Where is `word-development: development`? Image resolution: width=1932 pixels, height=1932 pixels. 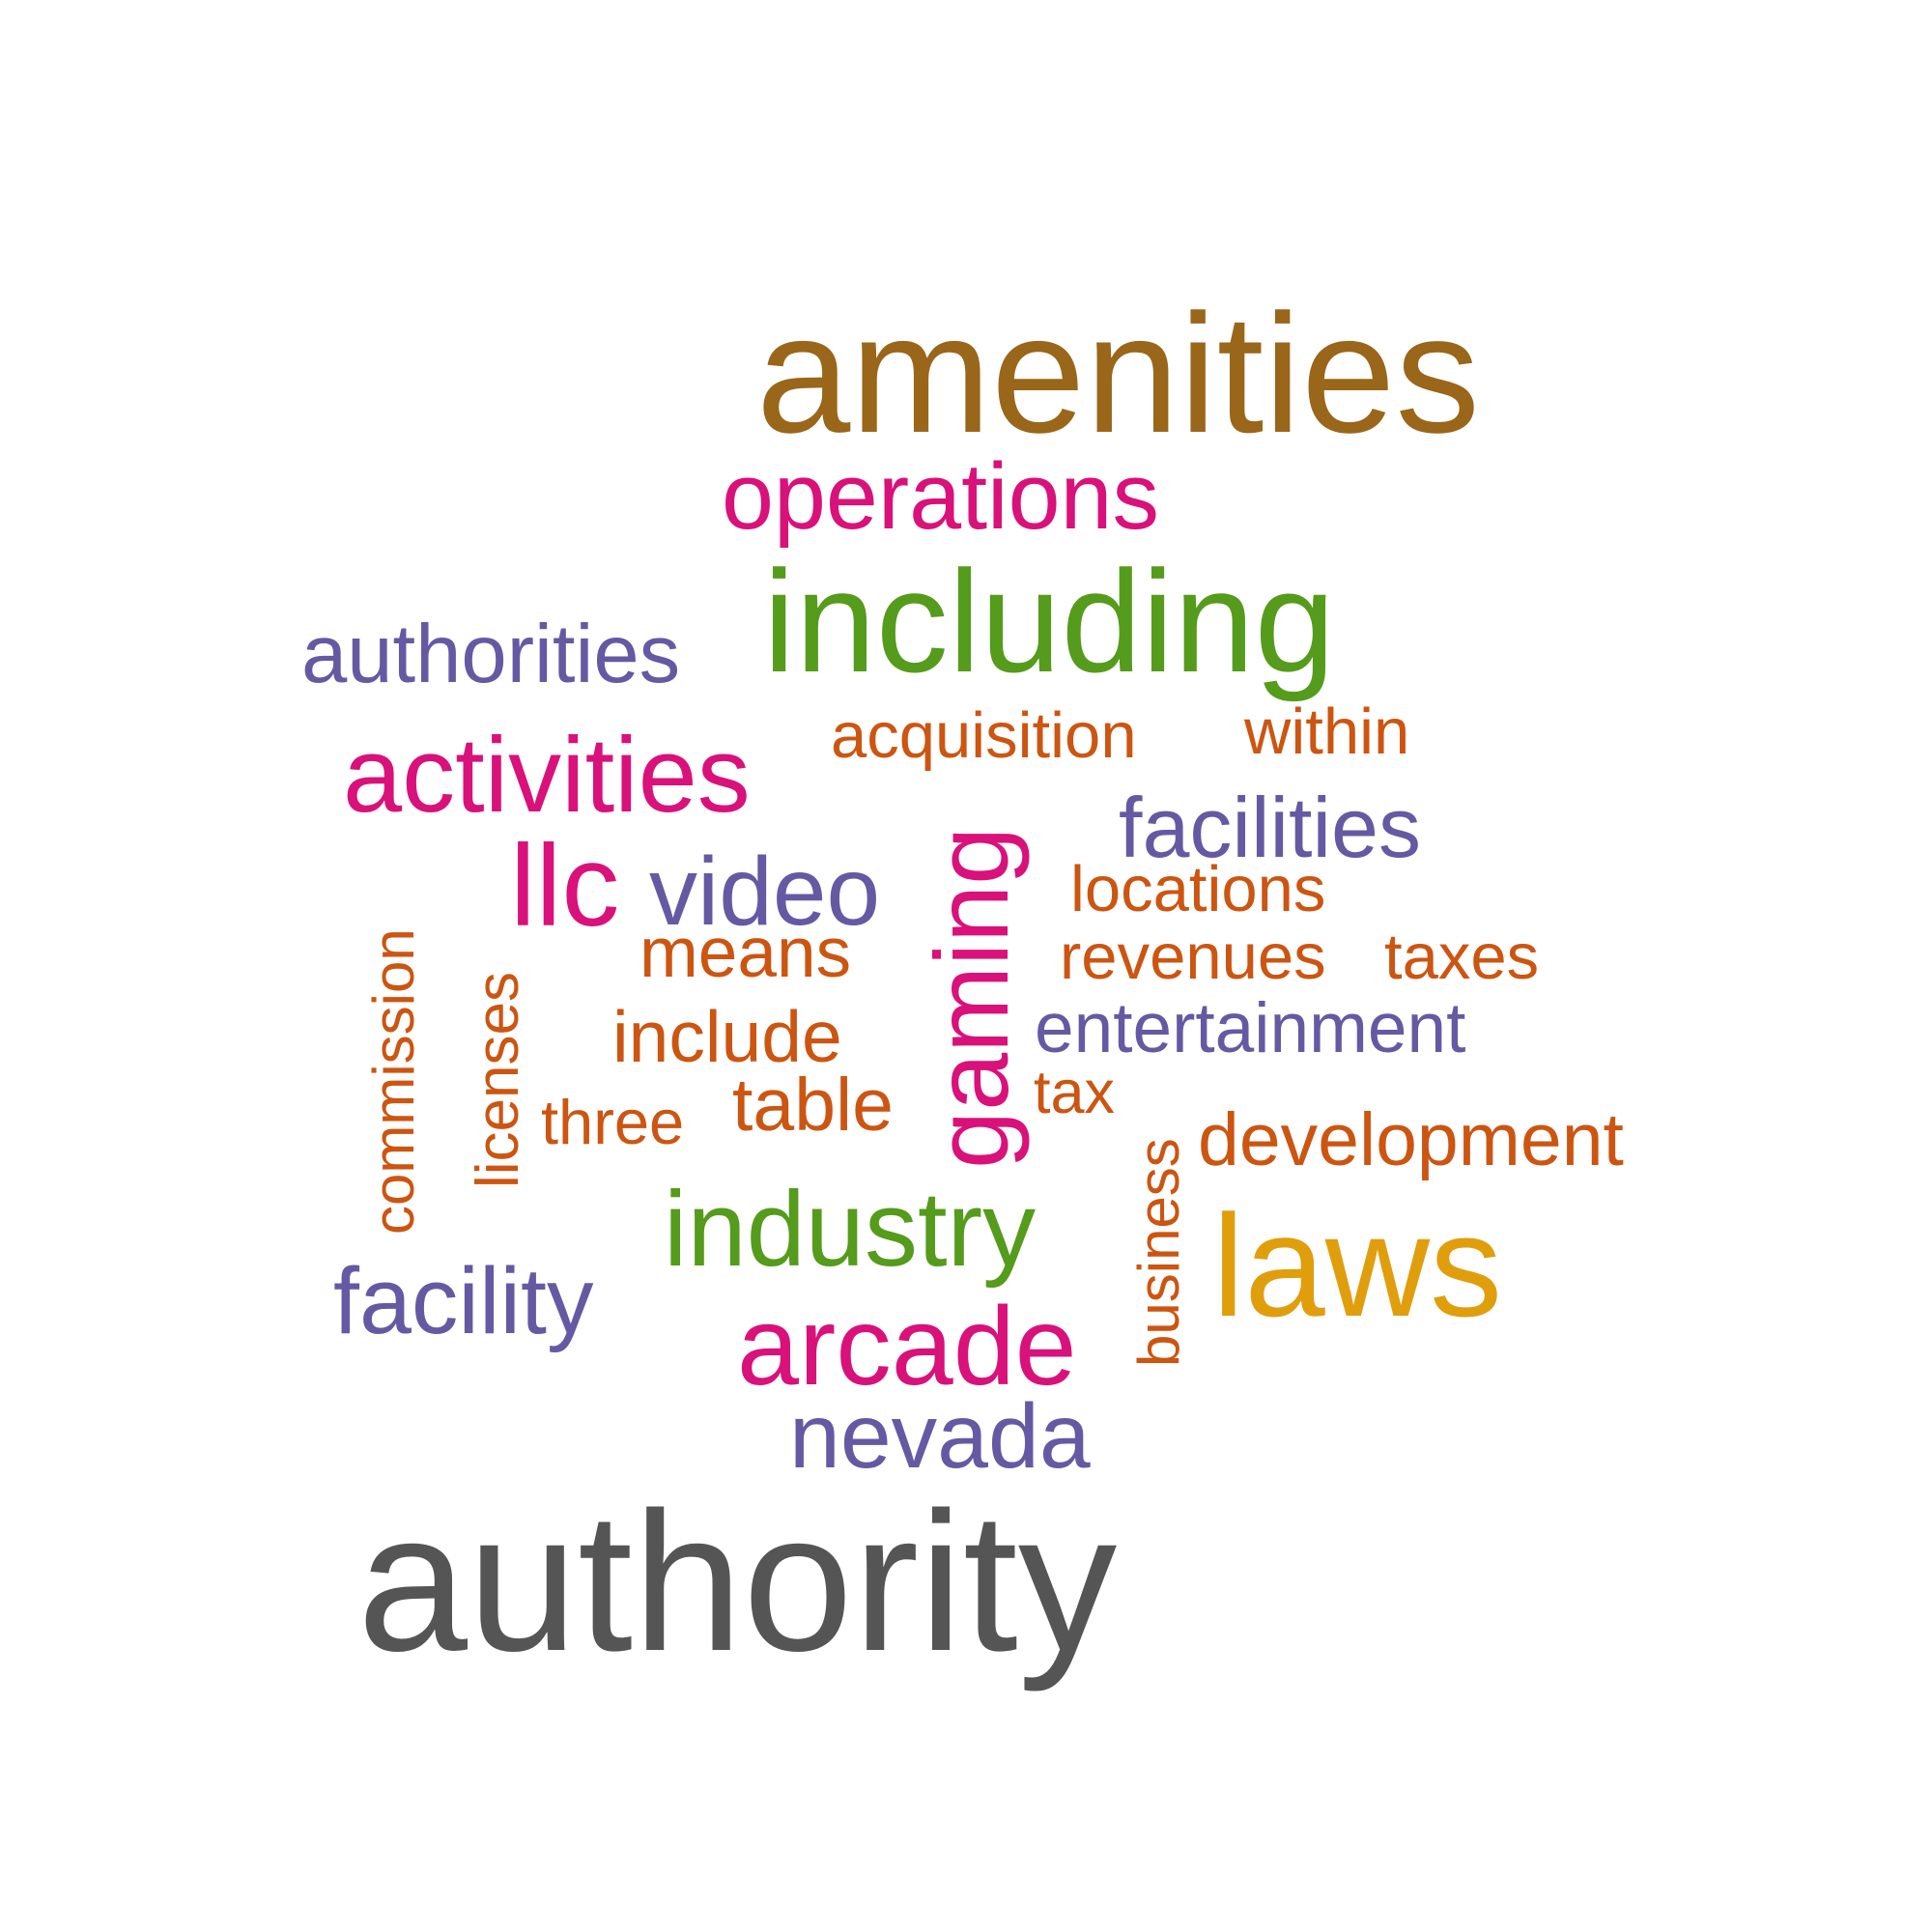 word-development: development is located at coordinates (1411, 1139).